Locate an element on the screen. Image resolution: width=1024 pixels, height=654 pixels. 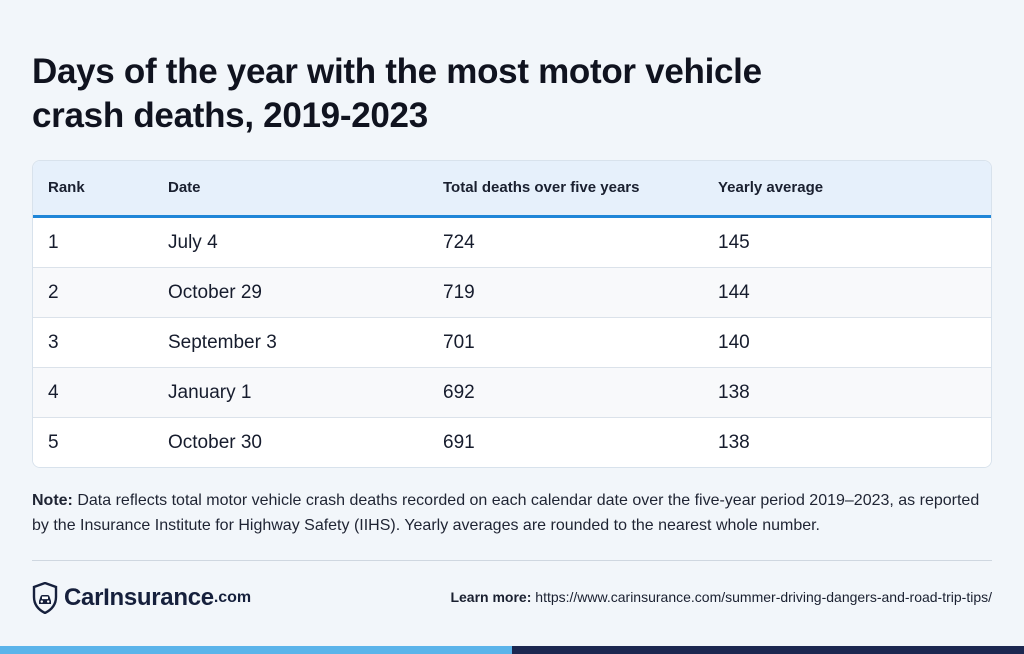
cell-total-deaths: 692 is located at coordinates (459, 392).